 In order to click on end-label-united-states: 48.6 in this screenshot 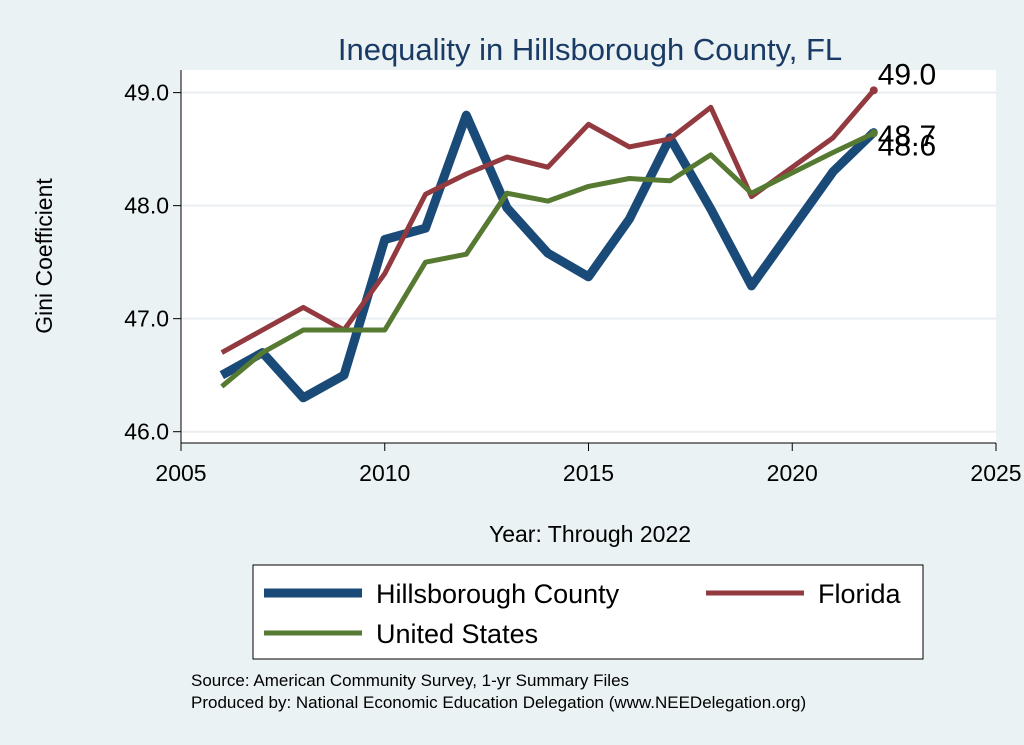, I will do `click(907, 145)`.